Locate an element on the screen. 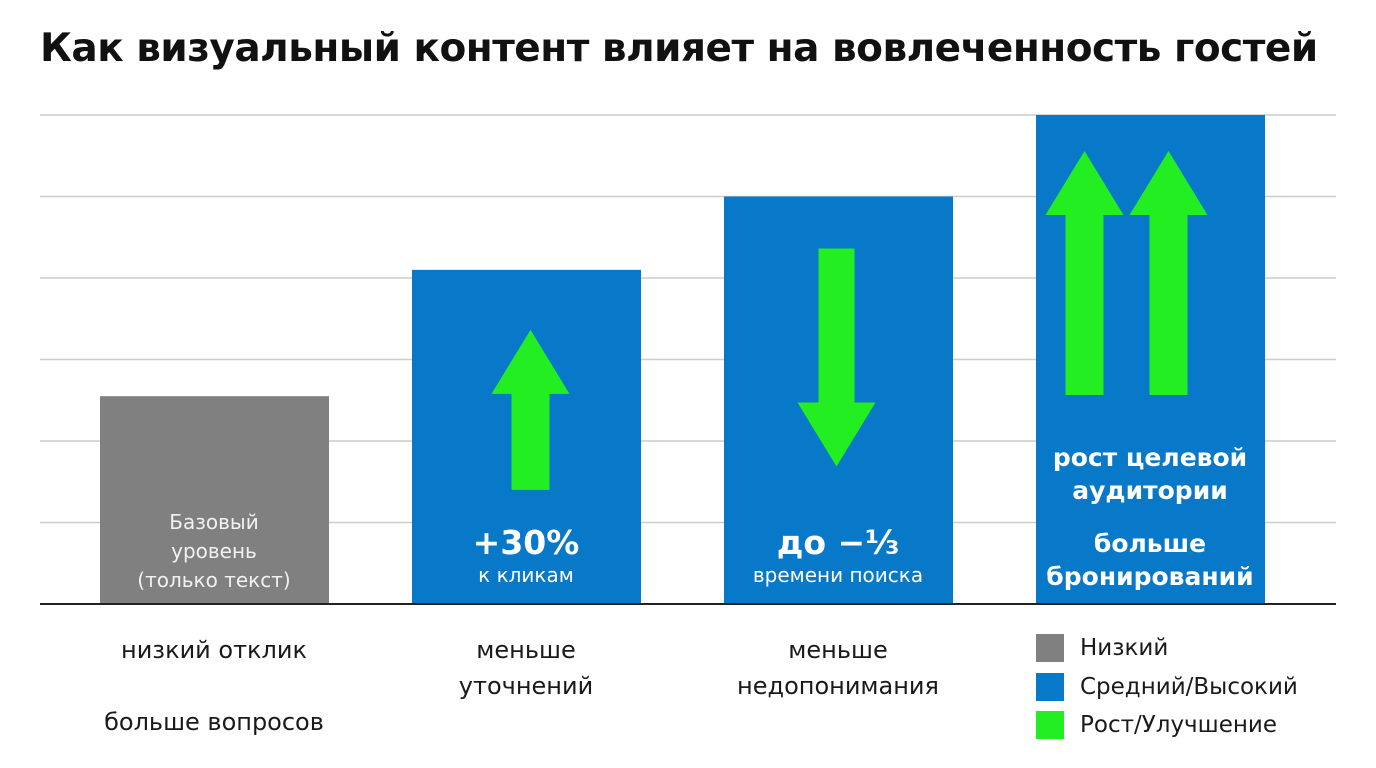  category-1-label: низкий отклик больше вопросов is located at coordinates (214, 686).